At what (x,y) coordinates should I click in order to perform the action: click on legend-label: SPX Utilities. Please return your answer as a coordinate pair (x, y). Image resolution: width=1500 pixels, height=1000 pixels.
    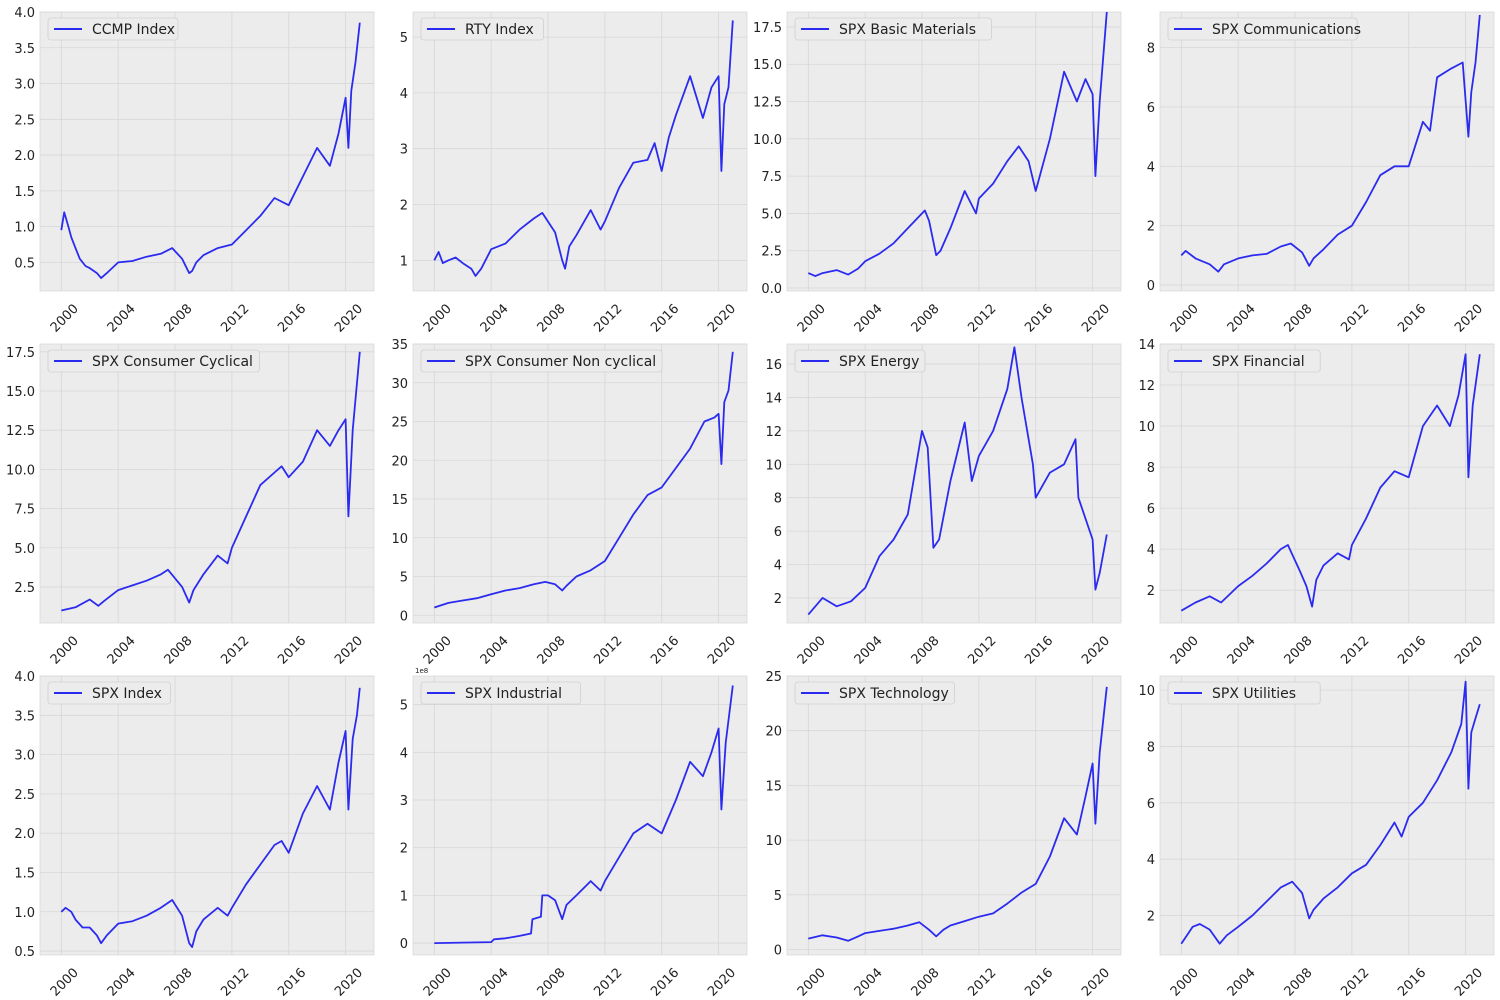
    Looking at the image, I should click on (1254, 694).